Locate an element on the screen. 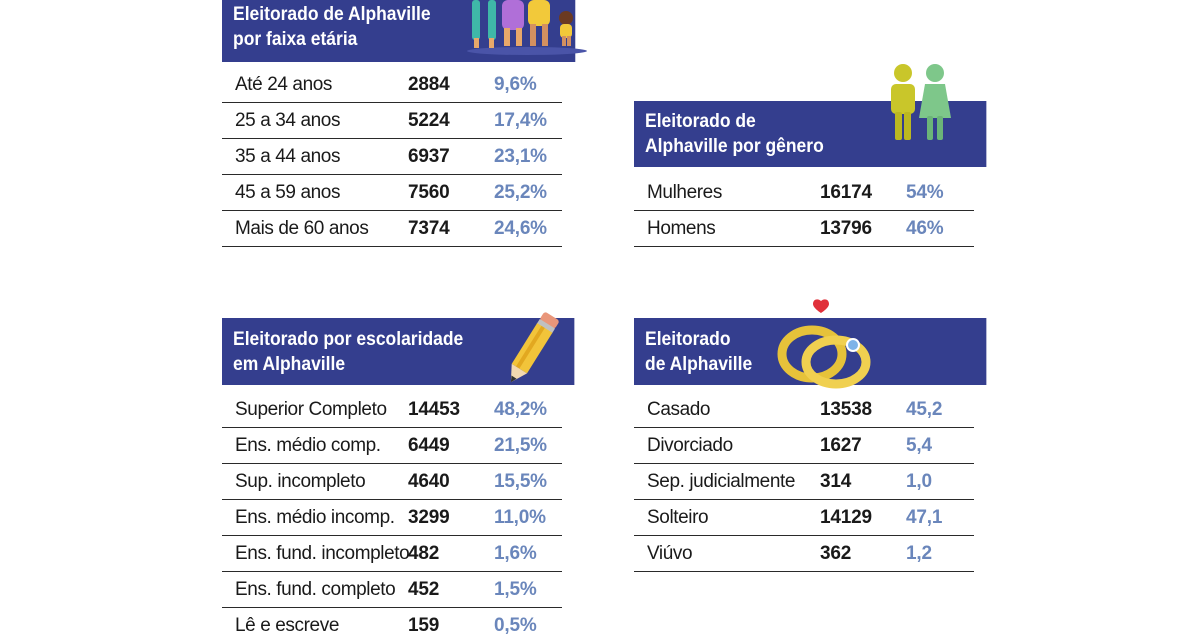  table-row: Ens. médio comp. 6449 21,5% is located at coordinates (392, 446).